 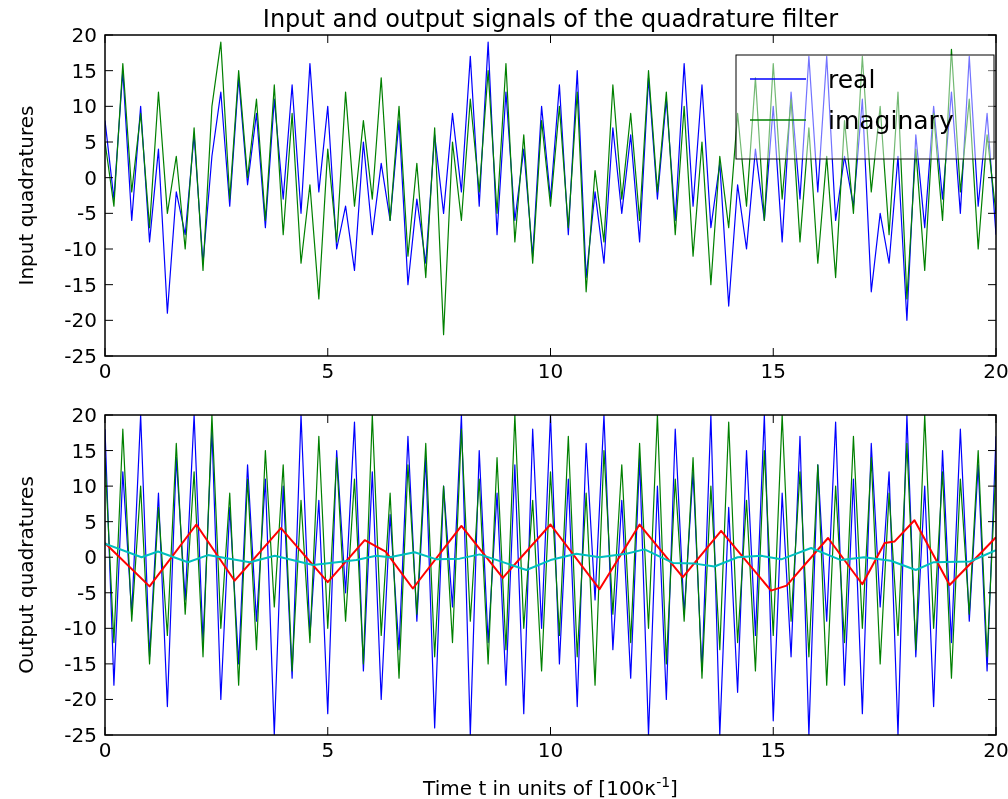 What do you see at coordinates (26, 195) in the screenshot?
I see `y-axis-title: Input quadratures` at bounding box center [26, 195].